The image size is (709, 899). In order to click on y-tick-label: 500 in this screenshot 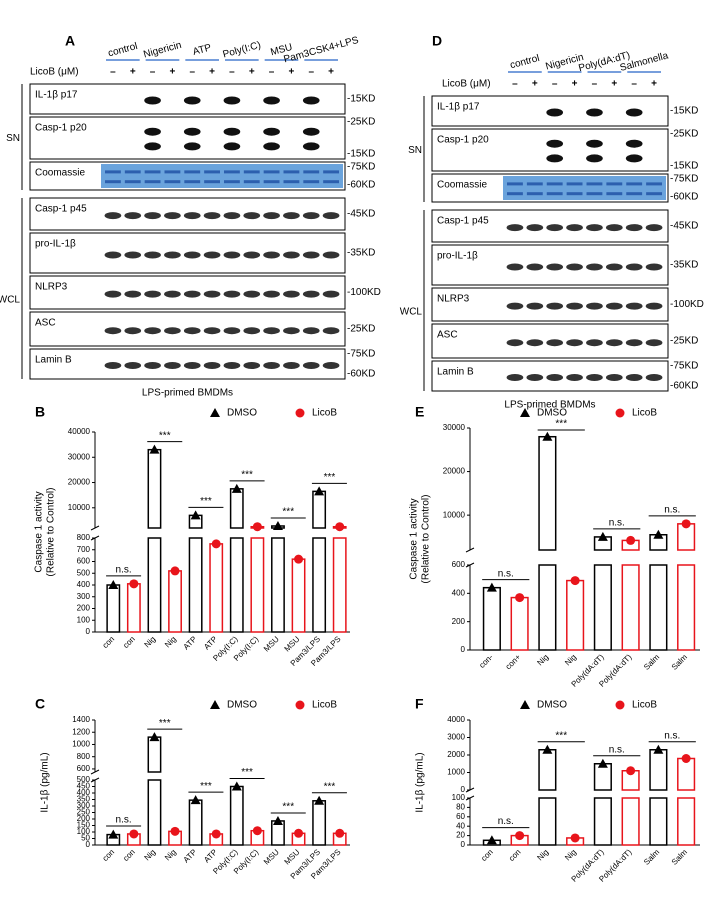, I will do `click(84, 572)`.